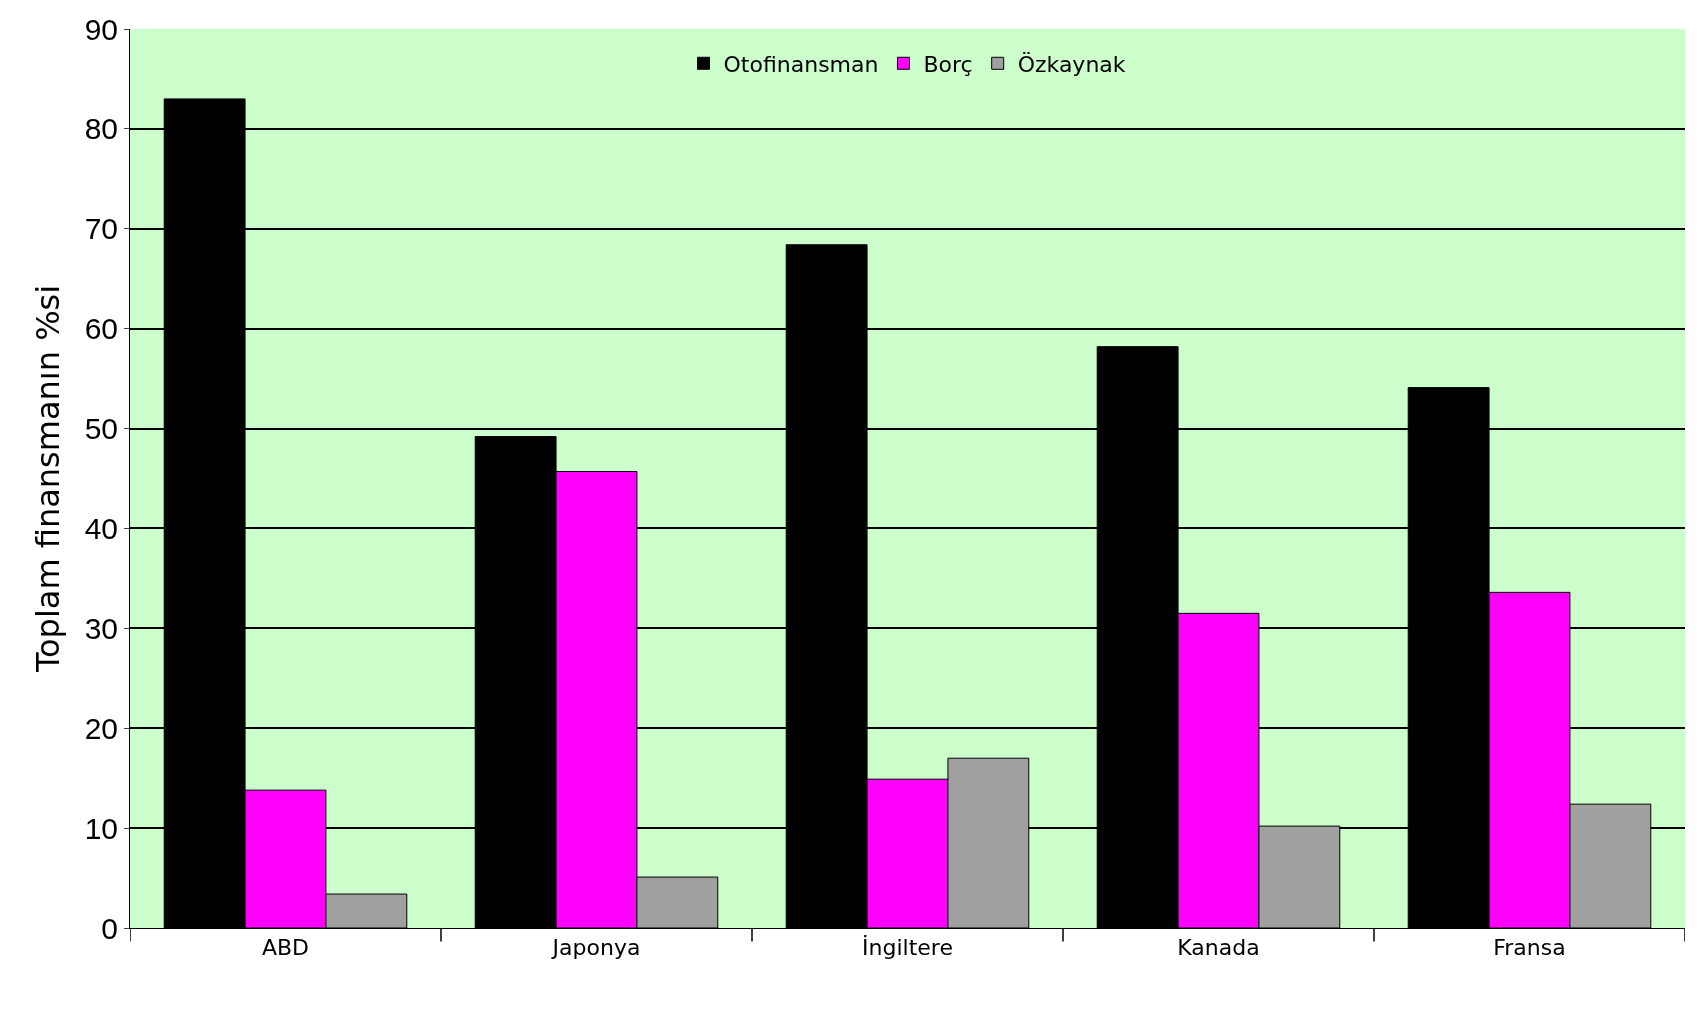 The height and width of the screenshot is (1018, 1705). Describe the element at coordinates (101, 728) in the screenshot. I see `y-tick-label: 20` at that location.